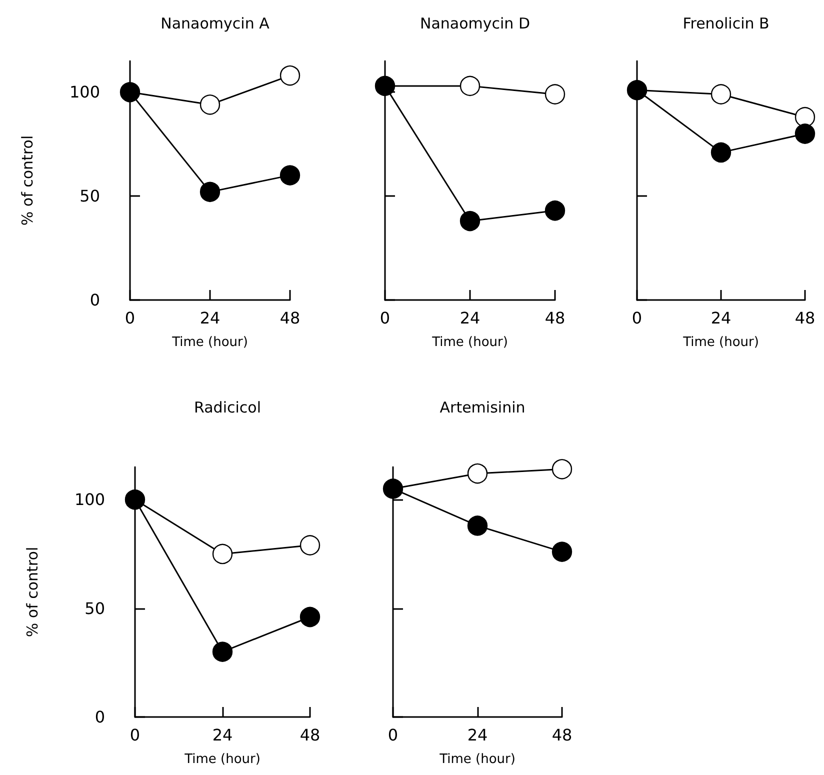 This screenshot has width=824, height=775. What do you see at coordinates (726, 23) in the screenshot?
I see `chart-title: Frenolicin B` at bounding box center [726, 23].